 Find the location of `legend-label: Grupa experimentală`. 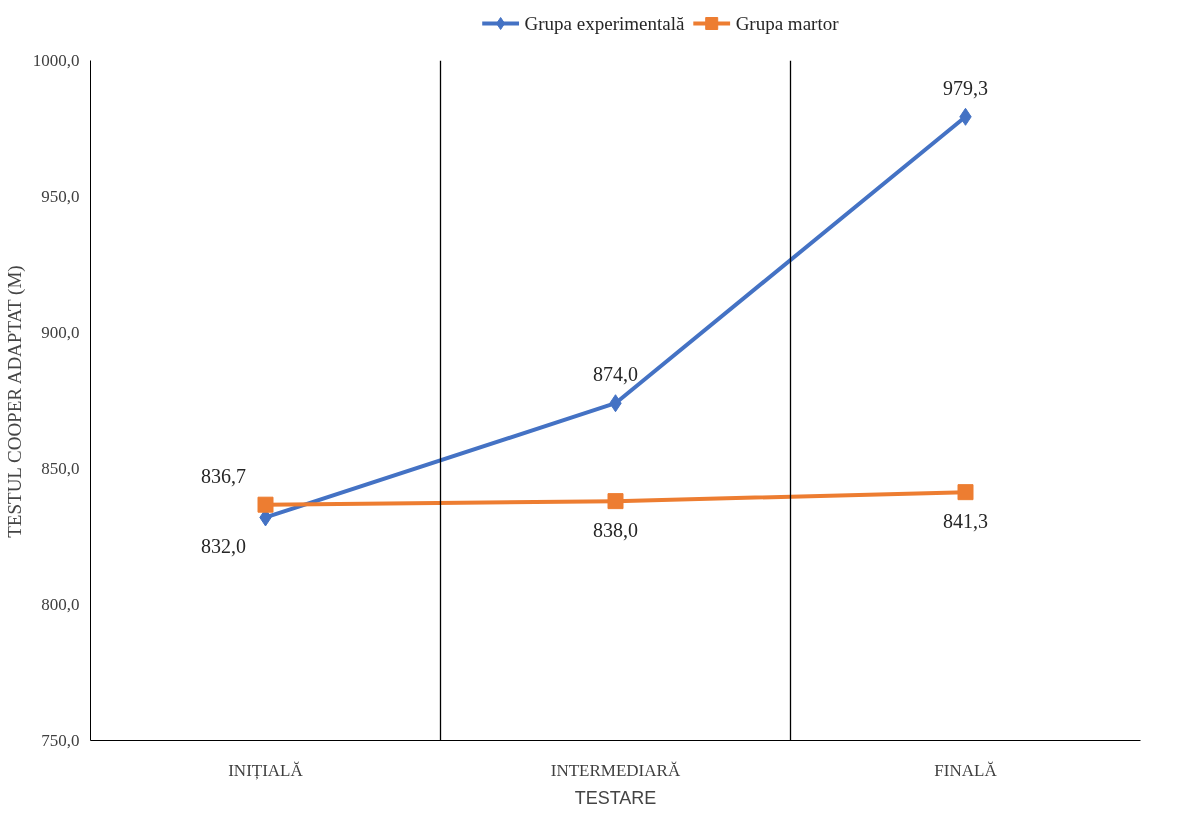

legend-label: Grupa experimentală is located at coordinates (604, 23).